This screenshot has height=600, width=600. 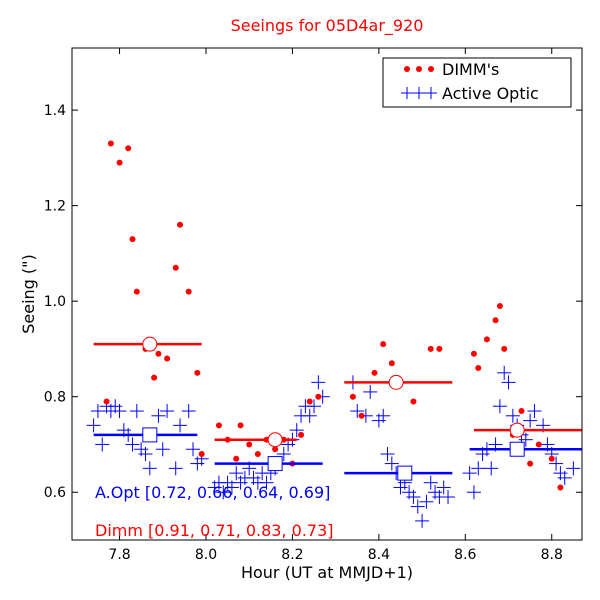 I want to click on ao-summary-annotation: A.Opt [0.72, 0.66, 0.64, 0.69], so click(x=212, y=492).